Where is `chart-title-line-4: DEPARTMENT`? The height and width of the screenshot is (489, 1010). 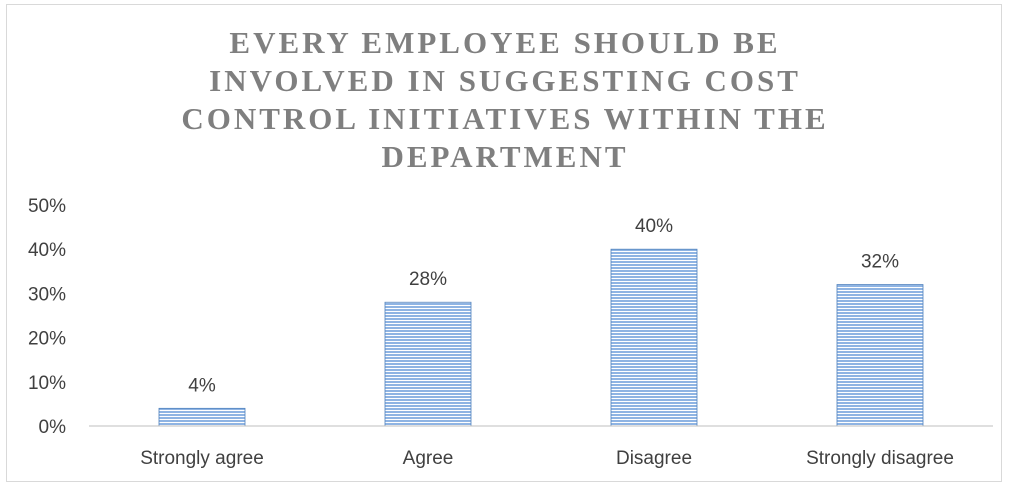 chart-title-line-4: DEPARTMENT is located at coordinates (505, 156).